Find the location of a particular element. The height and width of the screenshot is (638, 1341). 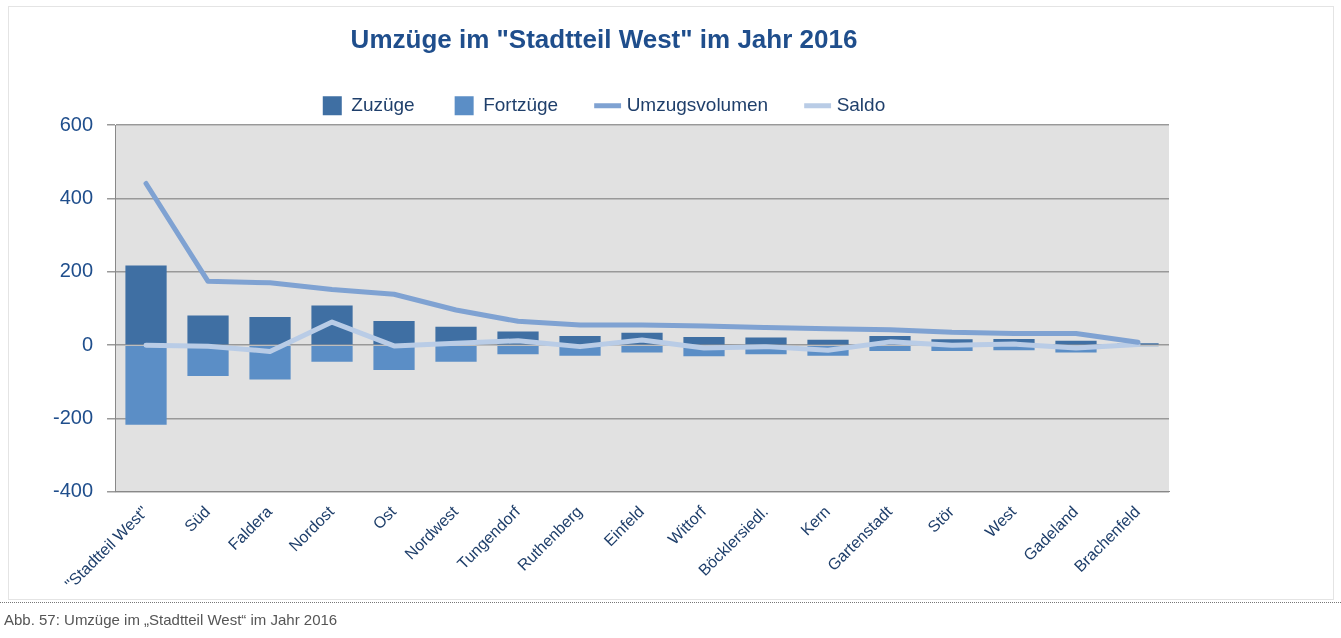

y-tick-label: 0 is located at coordinates (87, 343).